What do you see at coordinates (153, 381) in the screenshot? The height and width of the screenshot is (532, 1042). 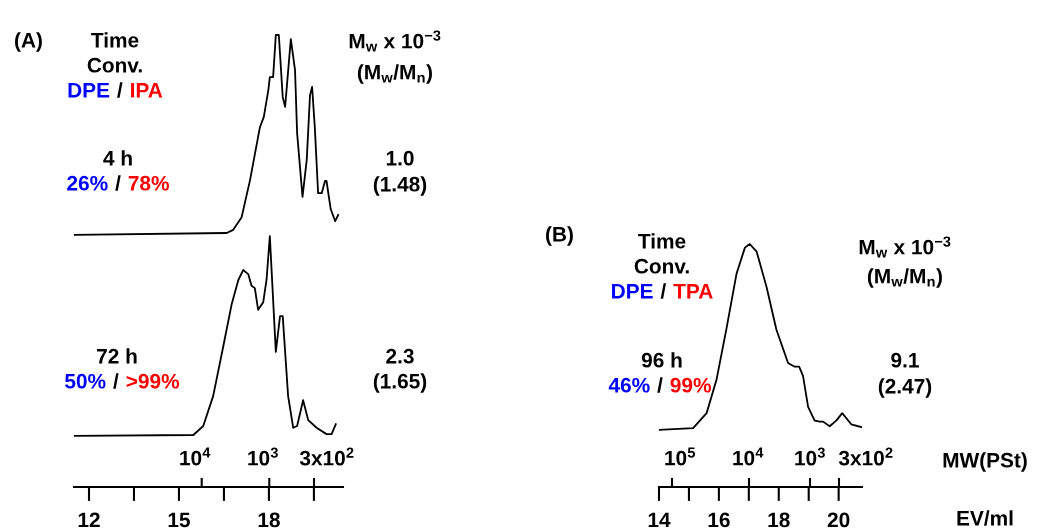 I see `annotation: >99%` at bounding box center [153, 381].